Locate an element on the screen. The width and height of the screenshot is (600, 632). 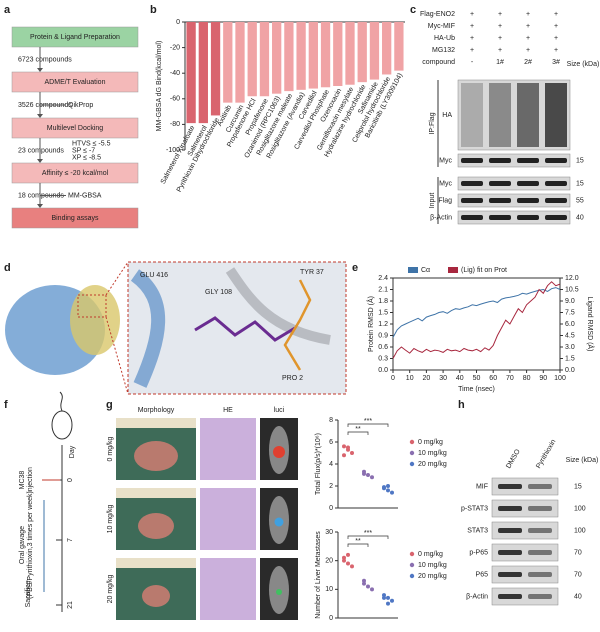
luci-signal is located at coordinates (279, 522).